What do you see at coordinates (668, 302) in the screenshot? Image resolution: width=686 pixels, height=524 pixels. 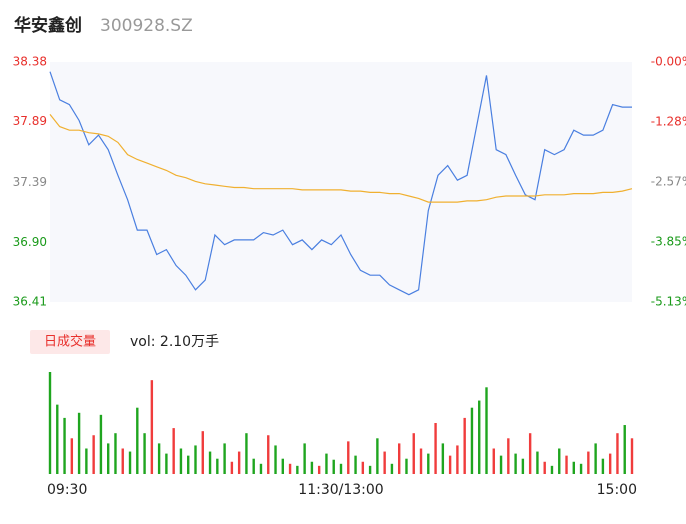 I see `y2-tick-label: -5.13%` at bounding box center [668, 302].